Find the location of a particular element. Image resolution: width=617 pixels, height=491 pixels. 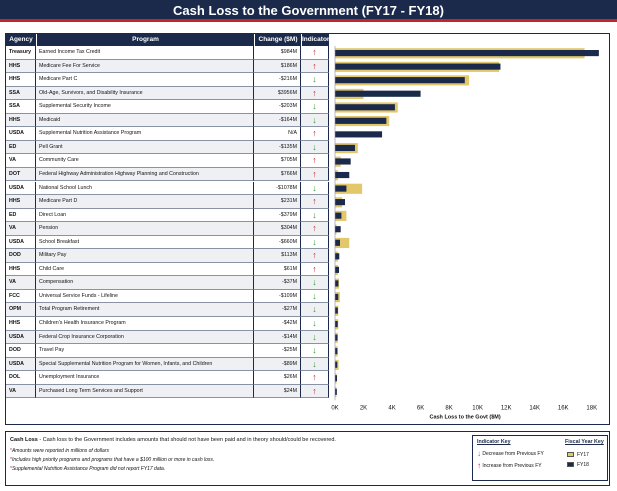

program-cell: Medicaid is located at coordinates (145, 120).